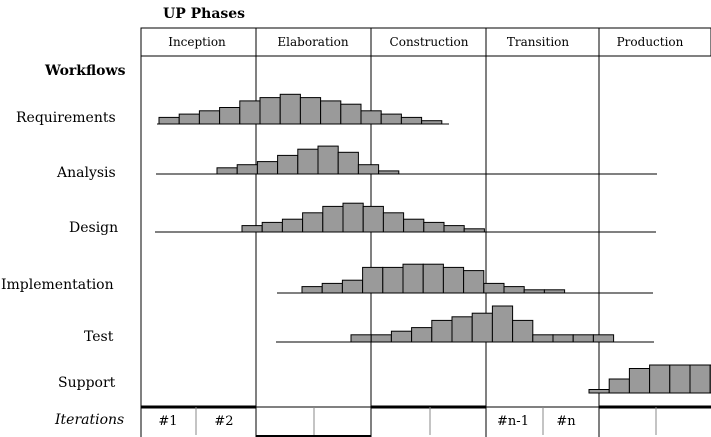 The height and width of the screenshot is (437, 711). I want to click on histogram-test, so click(482, 324).